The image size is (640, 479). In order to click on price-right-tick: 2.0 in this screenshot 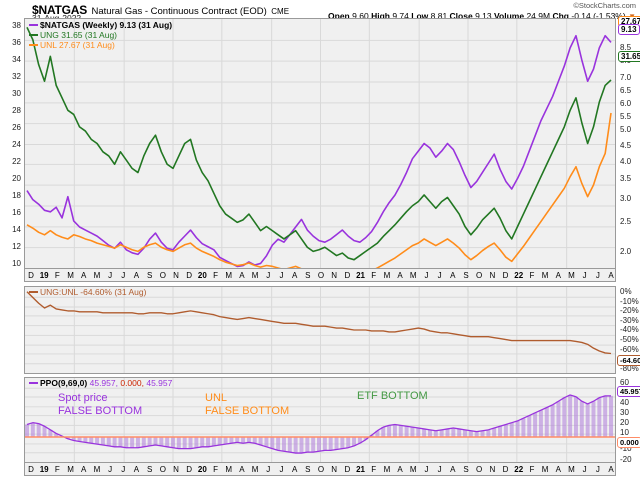, I will do `click(626, 251)`.